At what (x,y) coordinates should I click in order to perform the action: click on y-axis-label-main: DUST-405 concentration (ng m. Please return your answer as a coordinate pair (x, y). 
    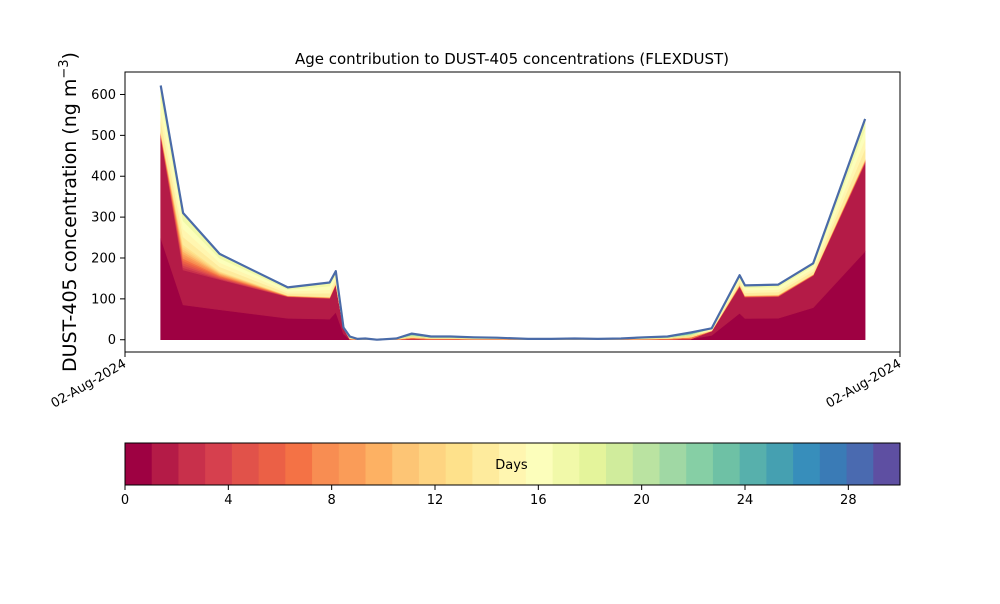
    Looking at the image, I should click on (70, 225).